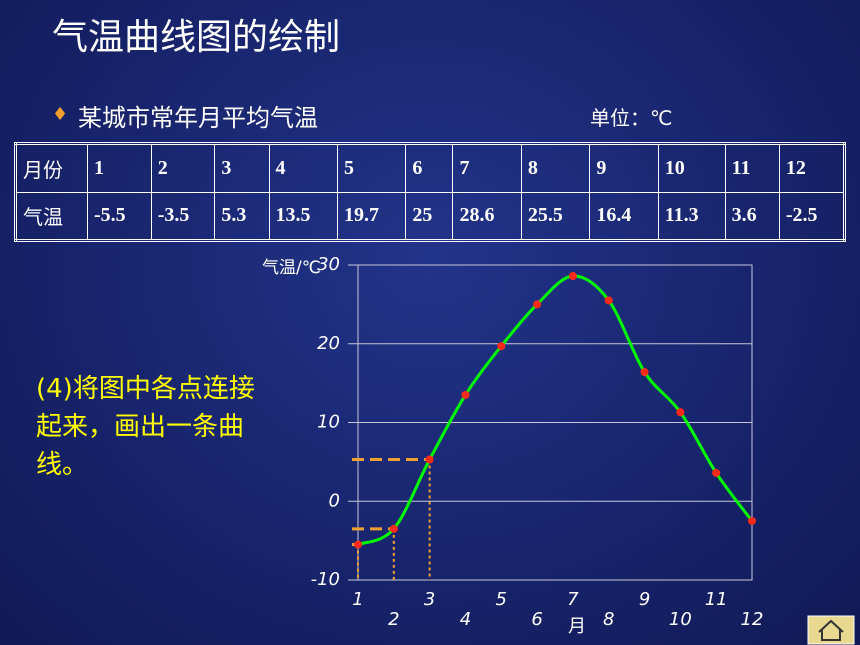  Describe the element at coordinates (501, 599) in the screenshot. I see `x-tick-label: 5` at that location.